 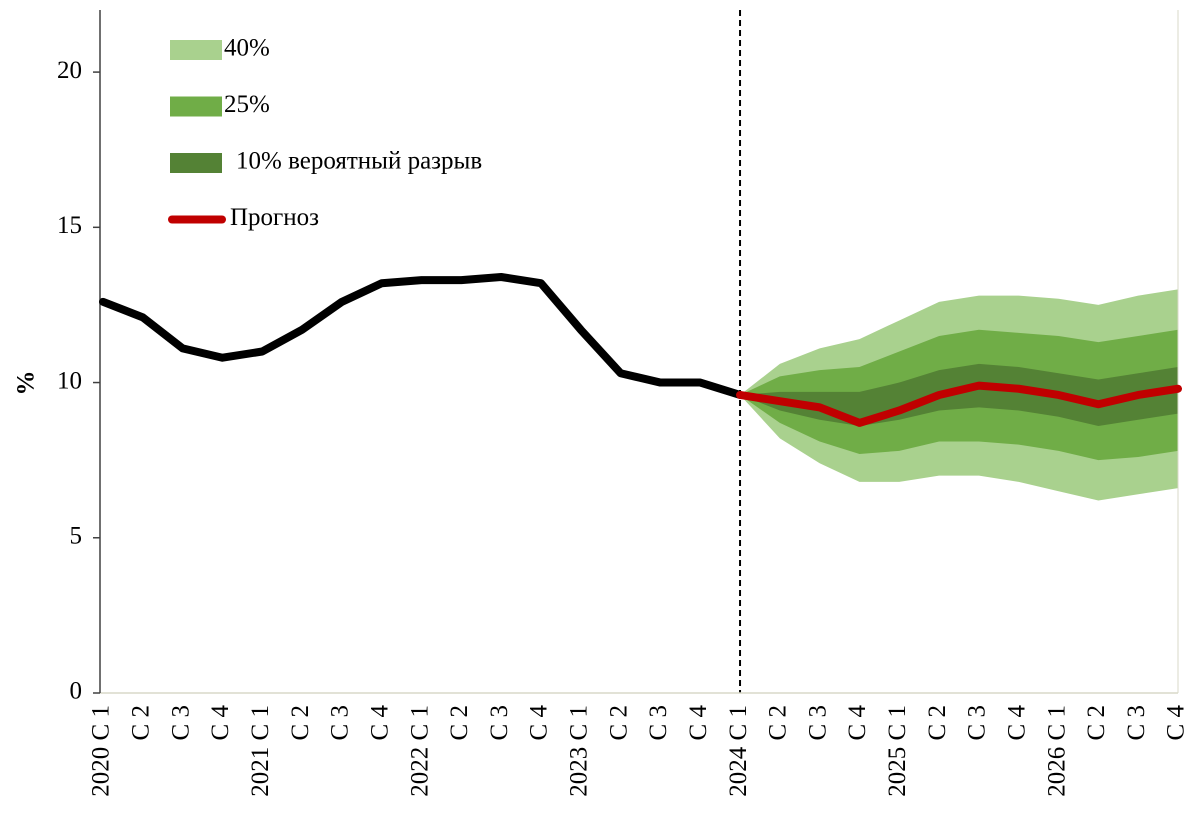 I want to click on x-tick-label: 2024 C 1, so click(x=738, y=751).